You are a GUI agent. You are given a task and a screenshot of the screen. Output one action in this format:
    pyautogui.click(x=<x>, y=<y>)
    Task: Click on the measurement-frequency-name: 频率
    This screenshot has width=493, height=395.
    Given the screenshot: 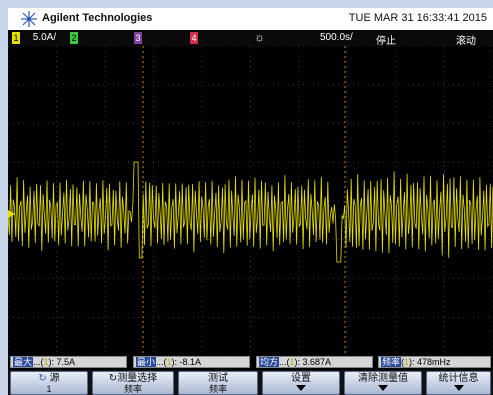 What is the action you would take?
    pyautogui.click(x=391, y=362)
    